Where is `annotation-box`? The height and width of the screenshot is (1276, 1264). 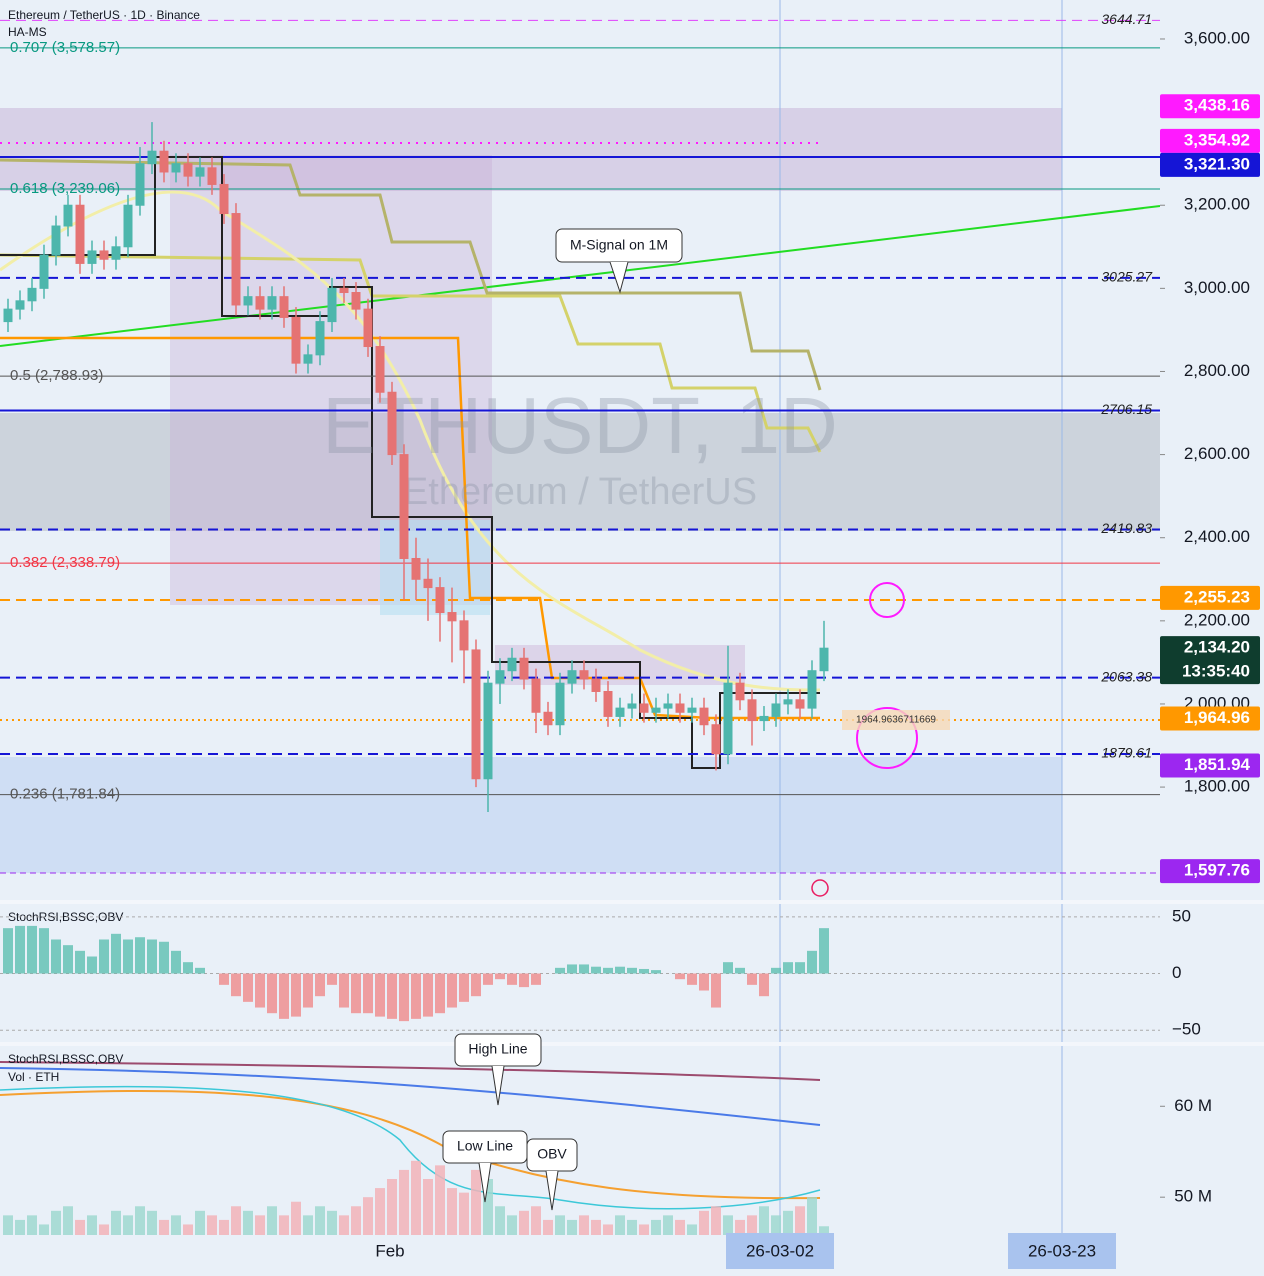 annotation-box is located at coordinates (896, 720).